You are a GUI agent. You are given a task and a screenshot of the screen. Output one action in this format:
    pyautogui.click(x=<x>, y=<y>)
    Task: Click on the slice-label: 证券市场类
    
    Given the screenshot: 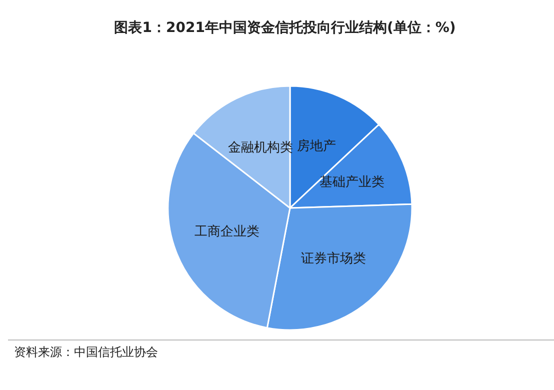 What is the action you would take?
    pyautogui.click(x=333, y=259)
    